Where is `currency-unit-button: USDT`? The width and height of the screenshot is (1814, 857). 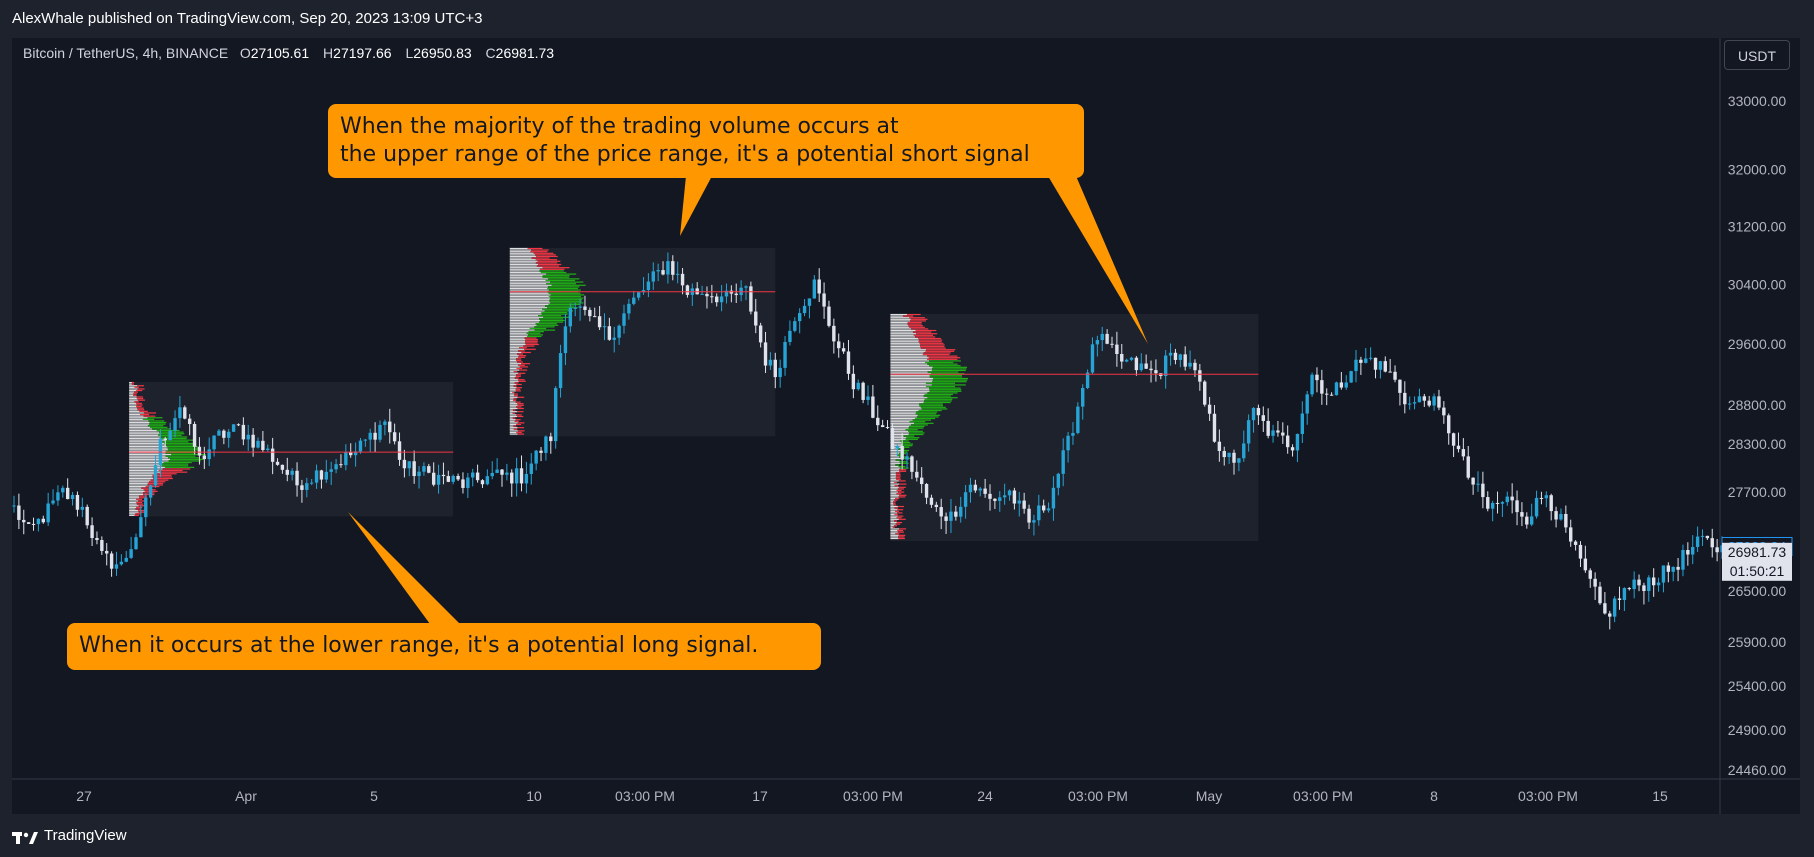
currency-unit-button: USDT is located at coordinates (1757, 55).